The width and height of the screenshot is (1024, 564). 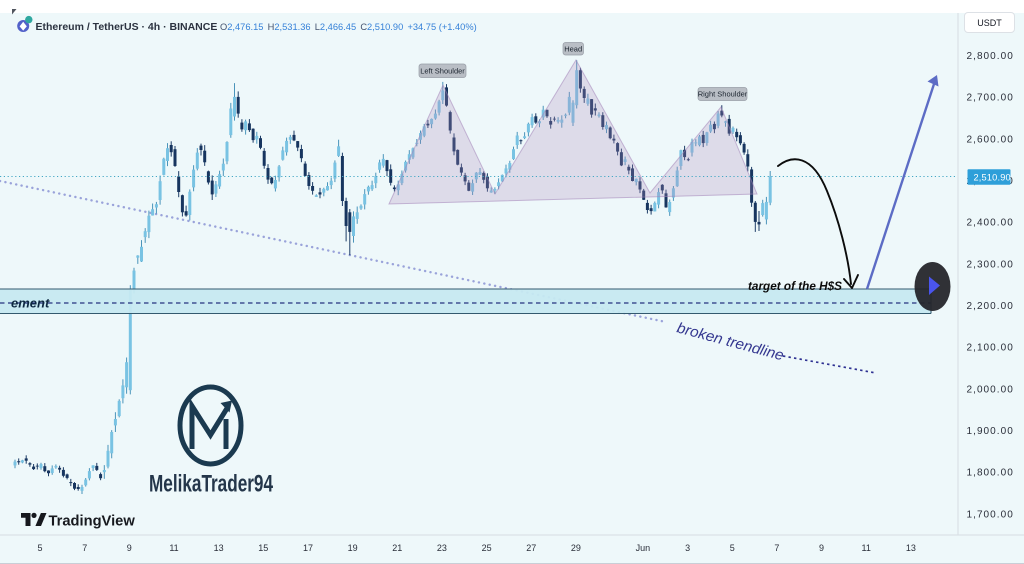 I want to click on svg-text: 2,300.00, so click(x=990, y=264).